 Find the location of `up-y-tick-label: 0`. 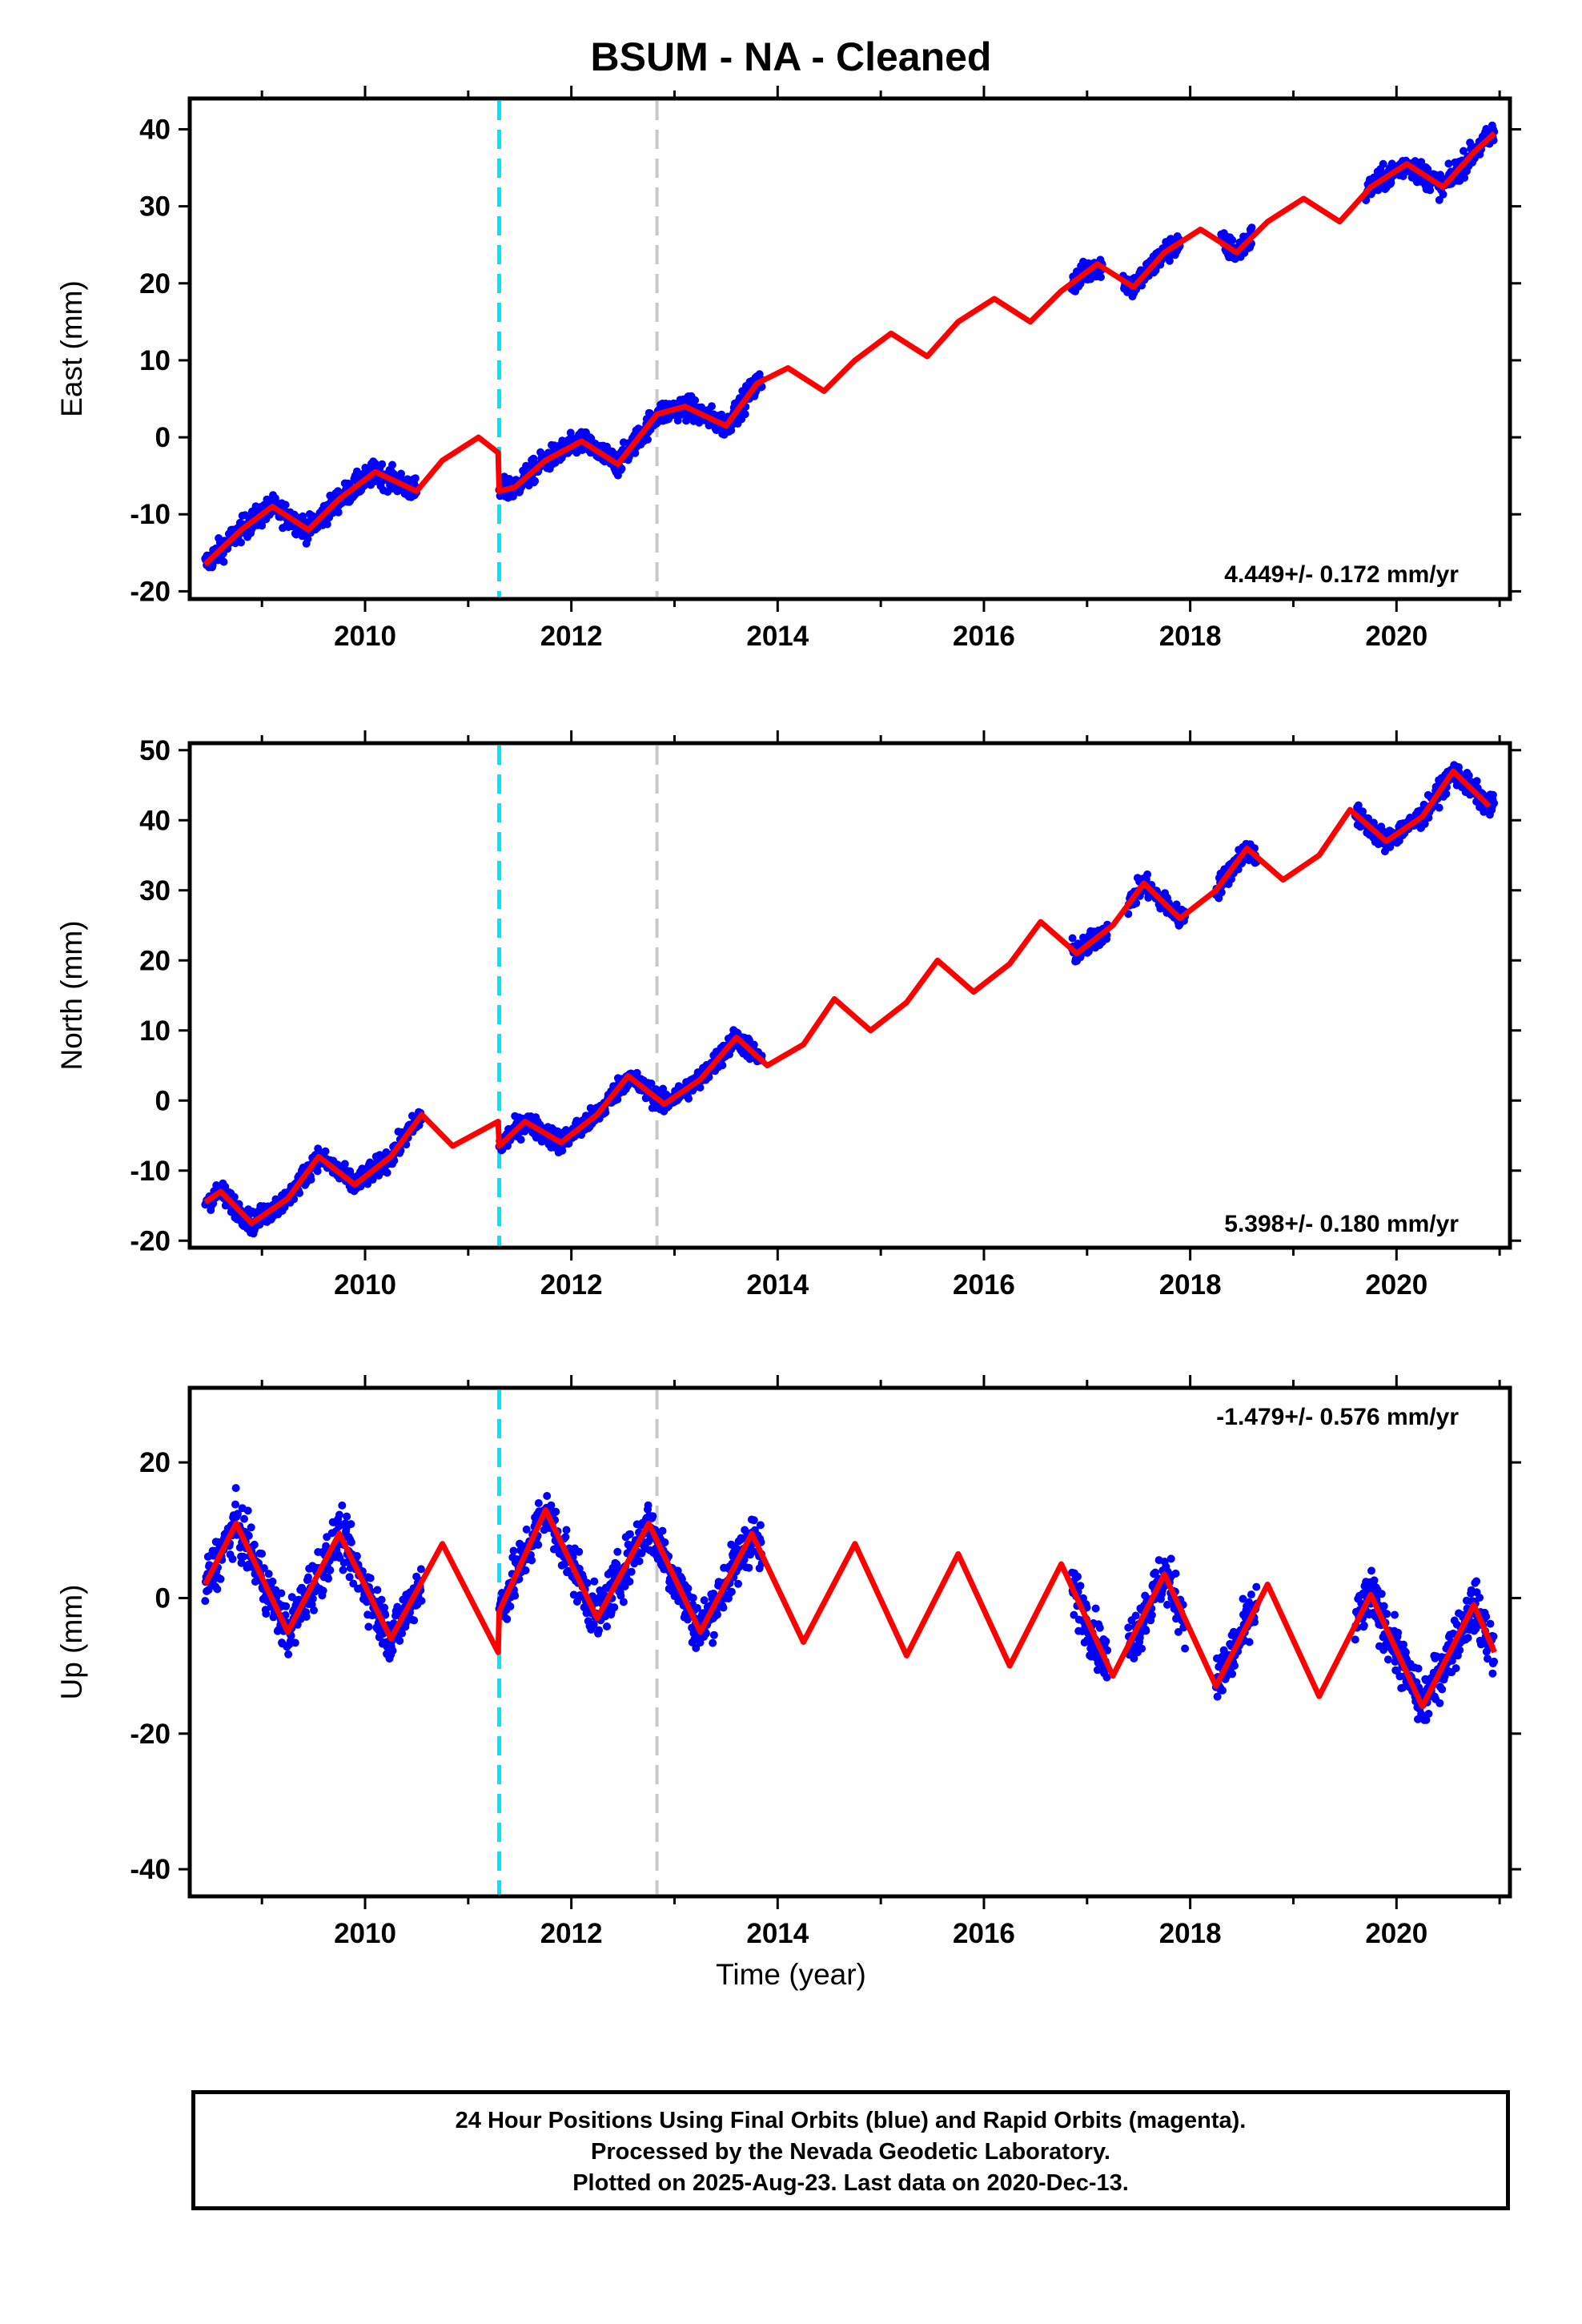

up-y-tick-label: 0 is located at coordinates (163, 1598).